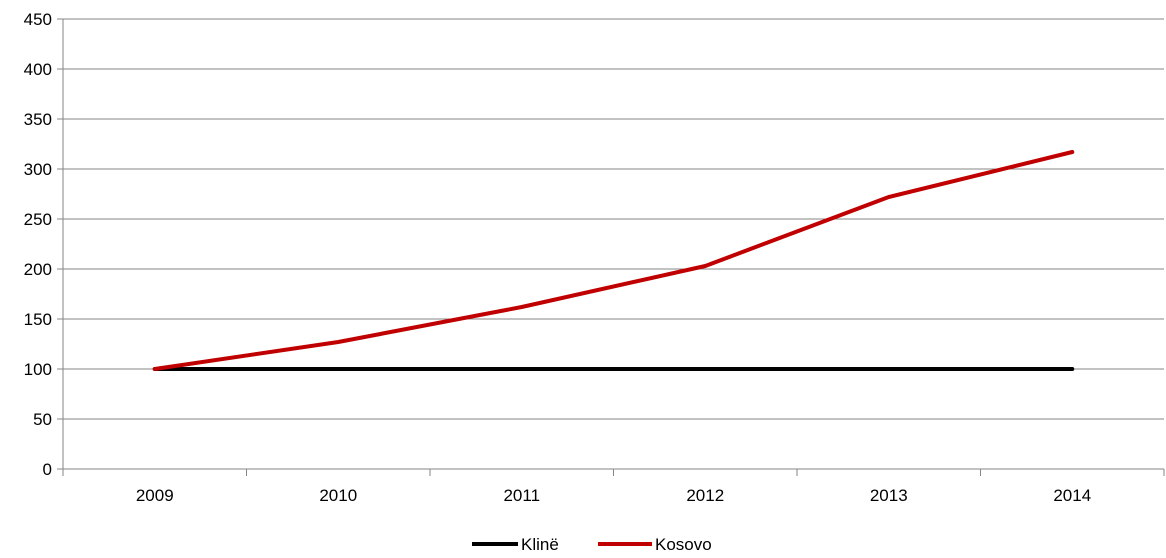  What do you see at coordinates (592, 544) in the screenshot?
I see `legend: Klinë Kosovo` at bounding box center [592, 544].